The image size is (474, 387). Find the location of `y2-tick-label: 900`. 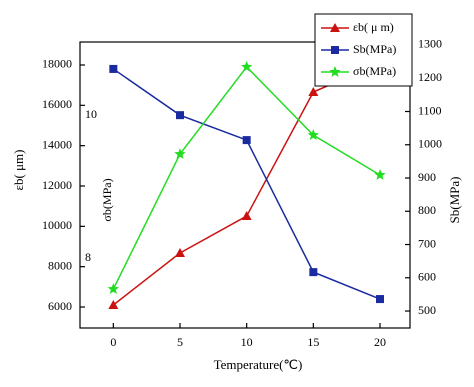

y2-tick-label: 900 is located at coordinates (427, 177).